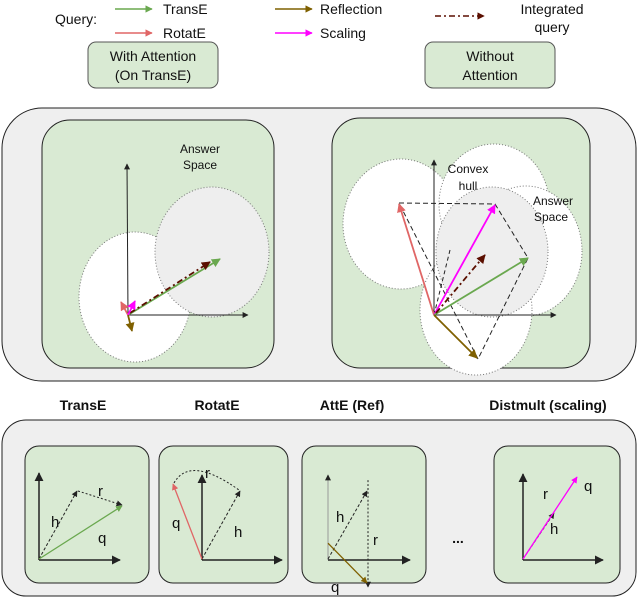 Image resolution: width=640 pixels, height=599 pixels. I want to click on title-atte: AttE (Ref), so click(352, 405).